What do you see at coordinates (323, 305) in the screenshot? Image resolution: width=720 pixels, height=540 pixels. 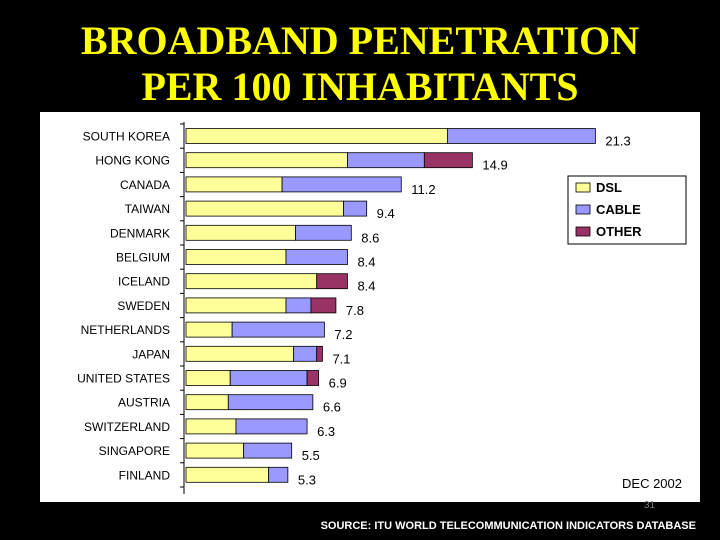 I see `bar-other-sweden` at bounding box center [323, 305].